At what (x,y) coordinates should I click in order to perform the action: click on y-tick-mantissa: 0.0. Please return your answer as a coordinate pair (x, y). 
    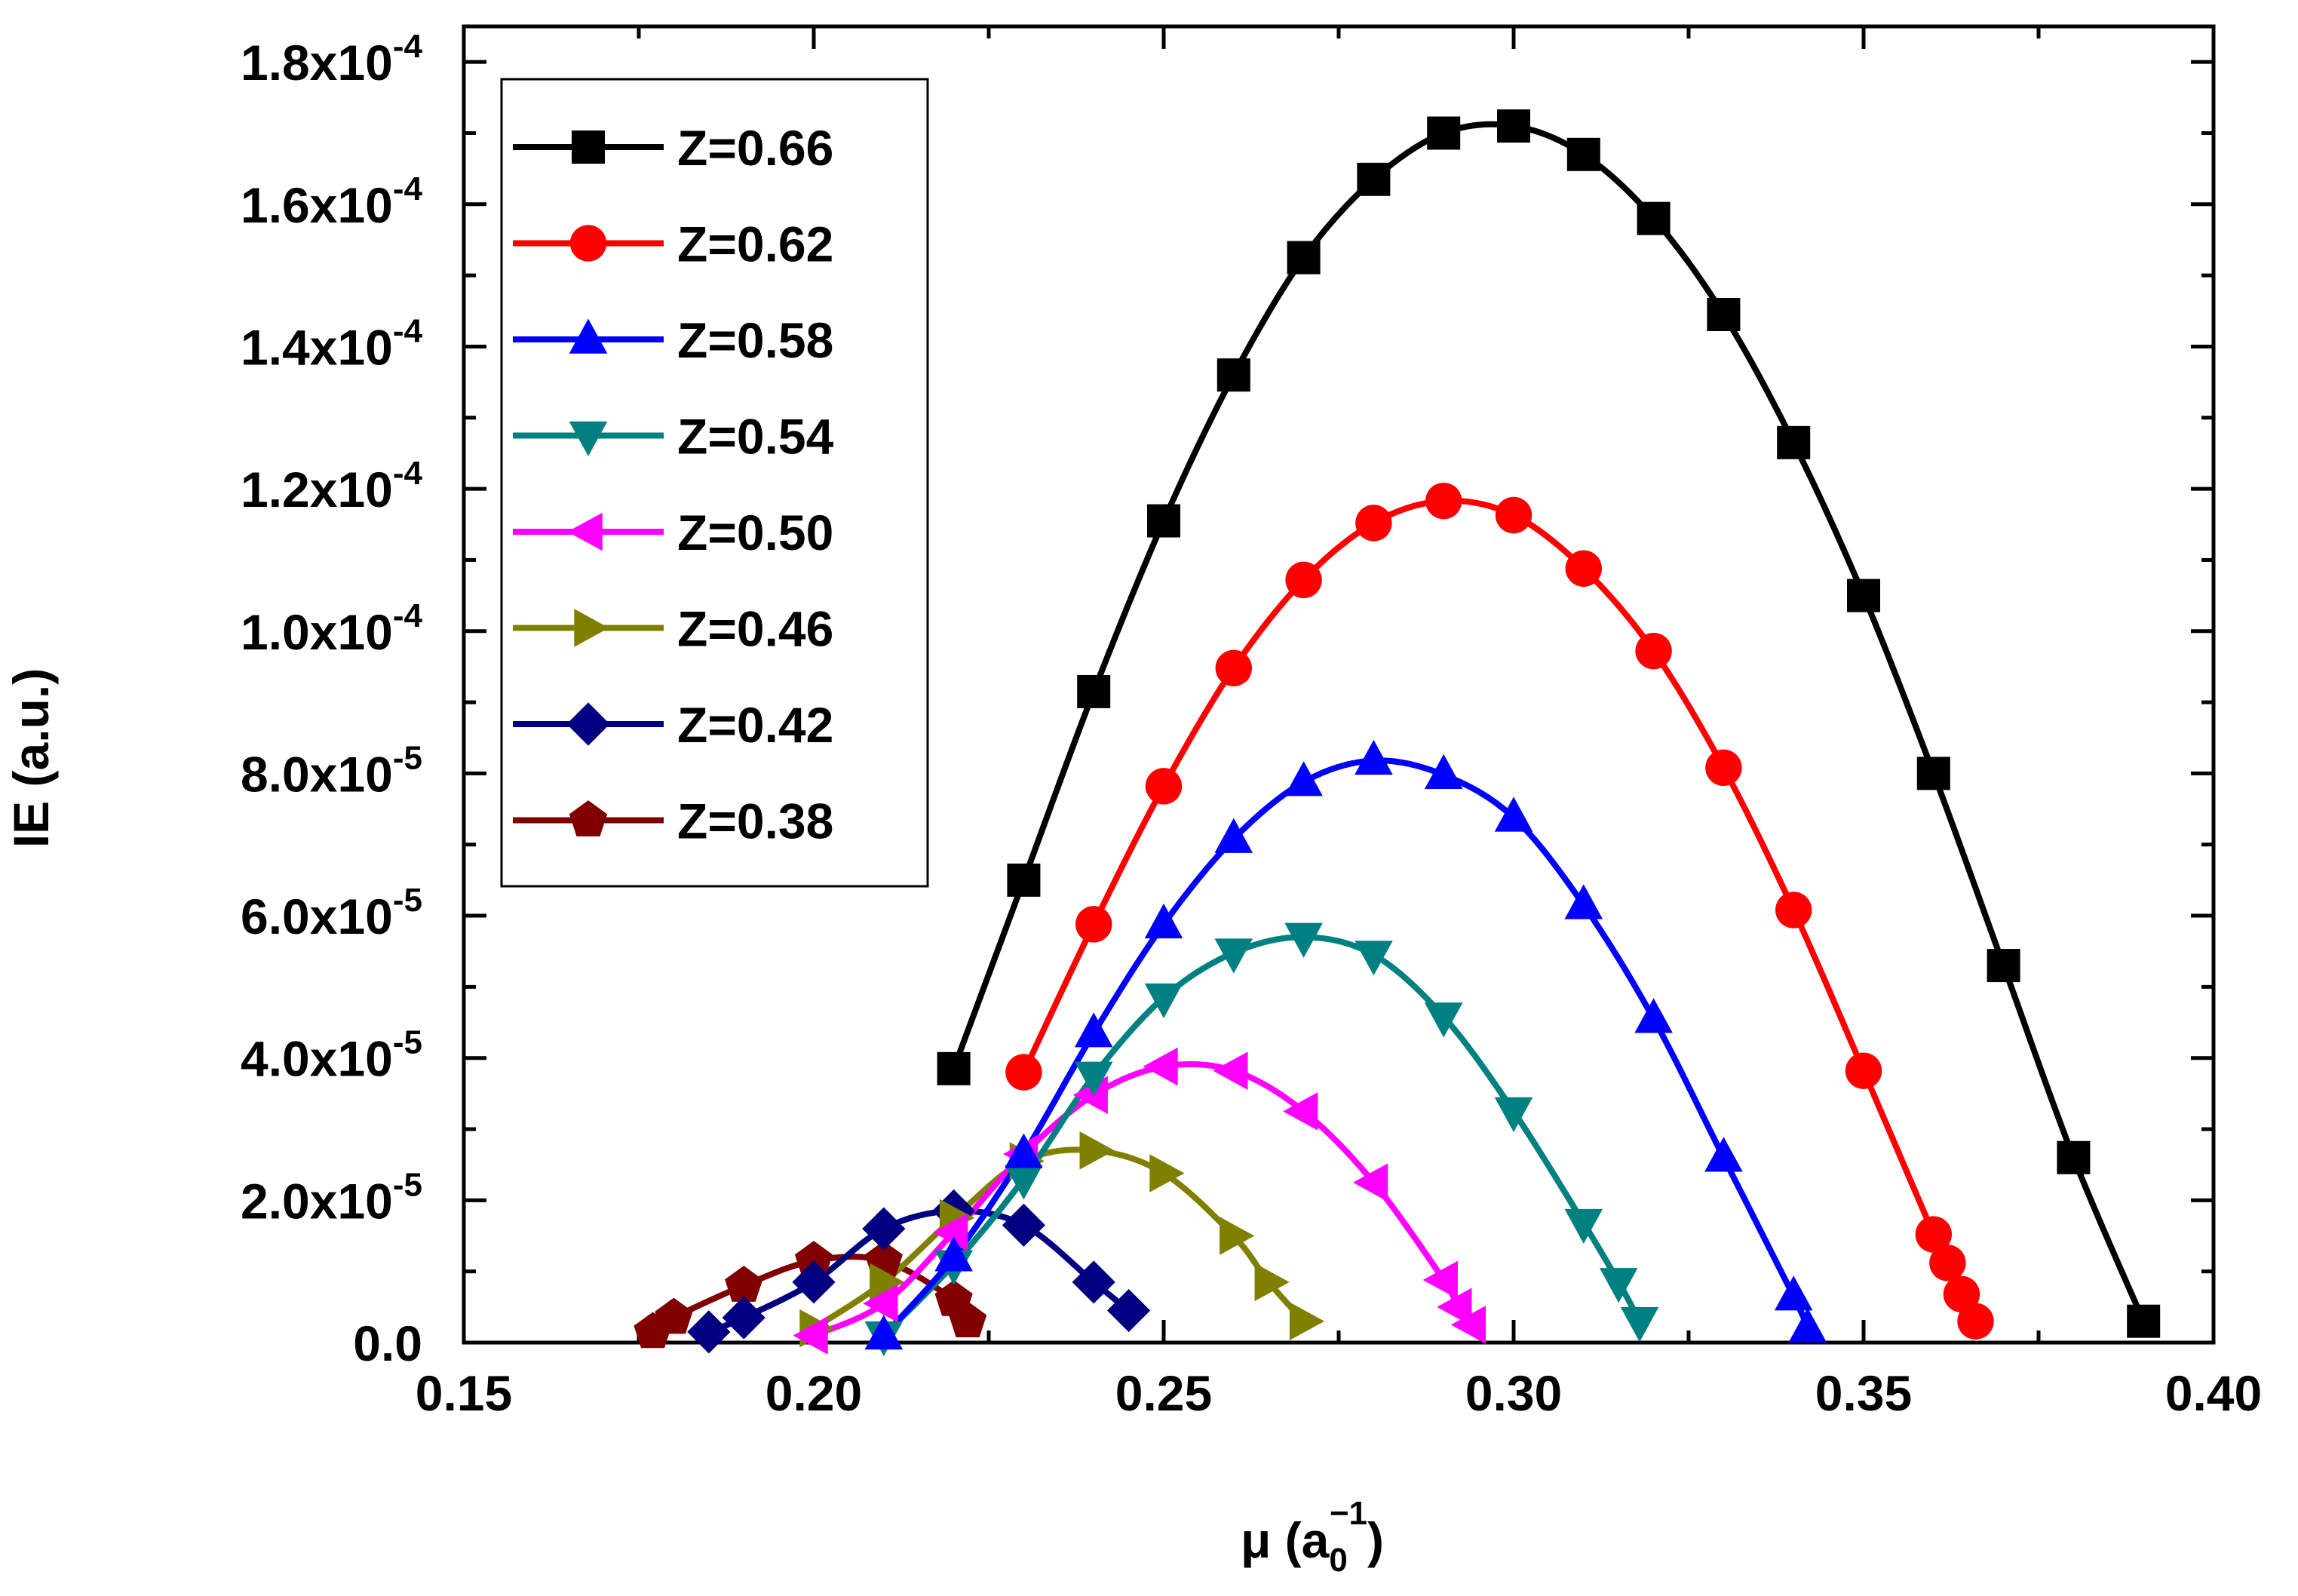
    Looking at the image, I should click on (388, 1343).